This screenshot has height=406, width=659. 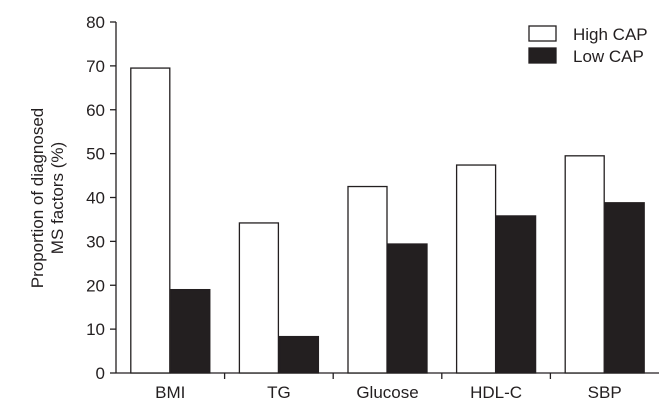 I want to click on x-tick-label: Glucose, so click(x=387, y=392).